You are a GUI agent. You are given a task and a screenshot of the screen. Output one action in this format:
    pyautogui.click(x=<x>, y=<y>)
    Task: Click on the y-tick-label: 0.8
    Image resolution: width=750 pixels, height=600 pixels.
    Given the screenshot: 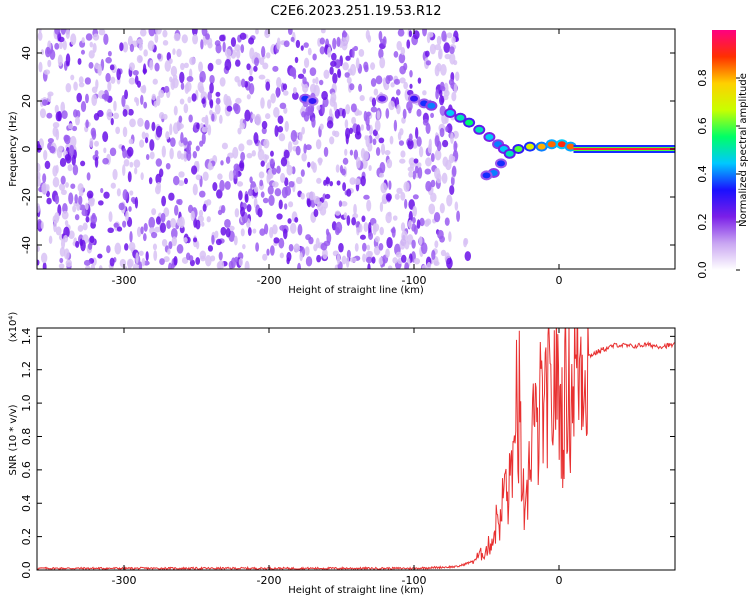 What is the action you would take?
    pyautogui.click(x=26, y=437)
    